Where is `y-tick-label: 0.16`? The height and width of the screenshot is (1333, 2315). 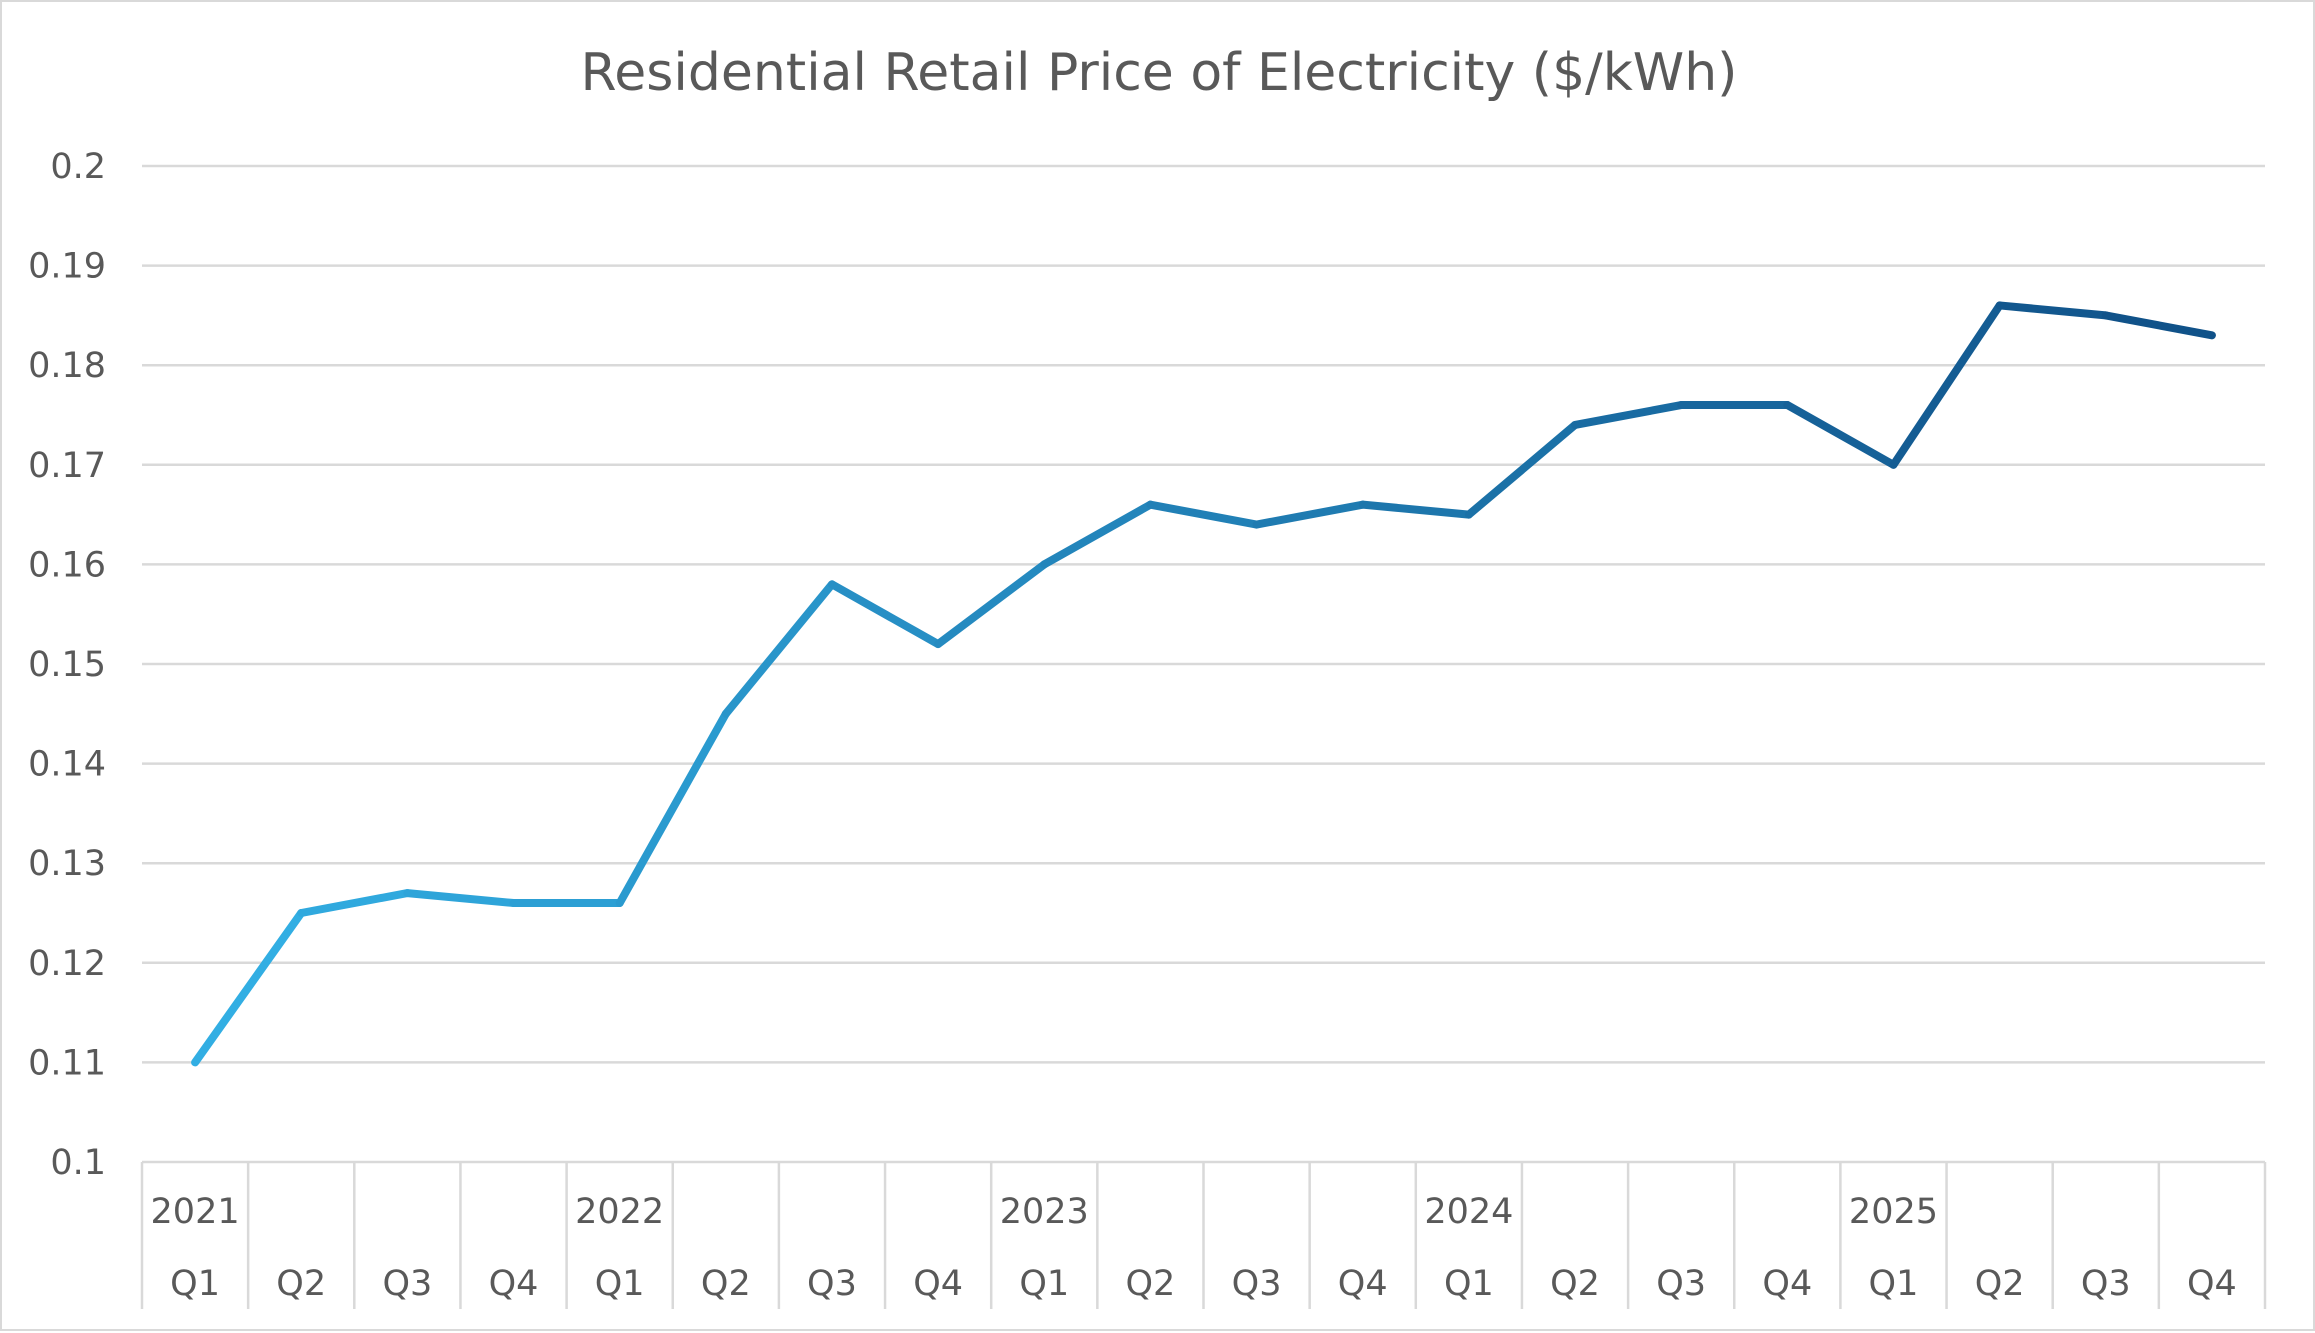
y-tick-label: 0.16 is located at coordinates (67, 565).